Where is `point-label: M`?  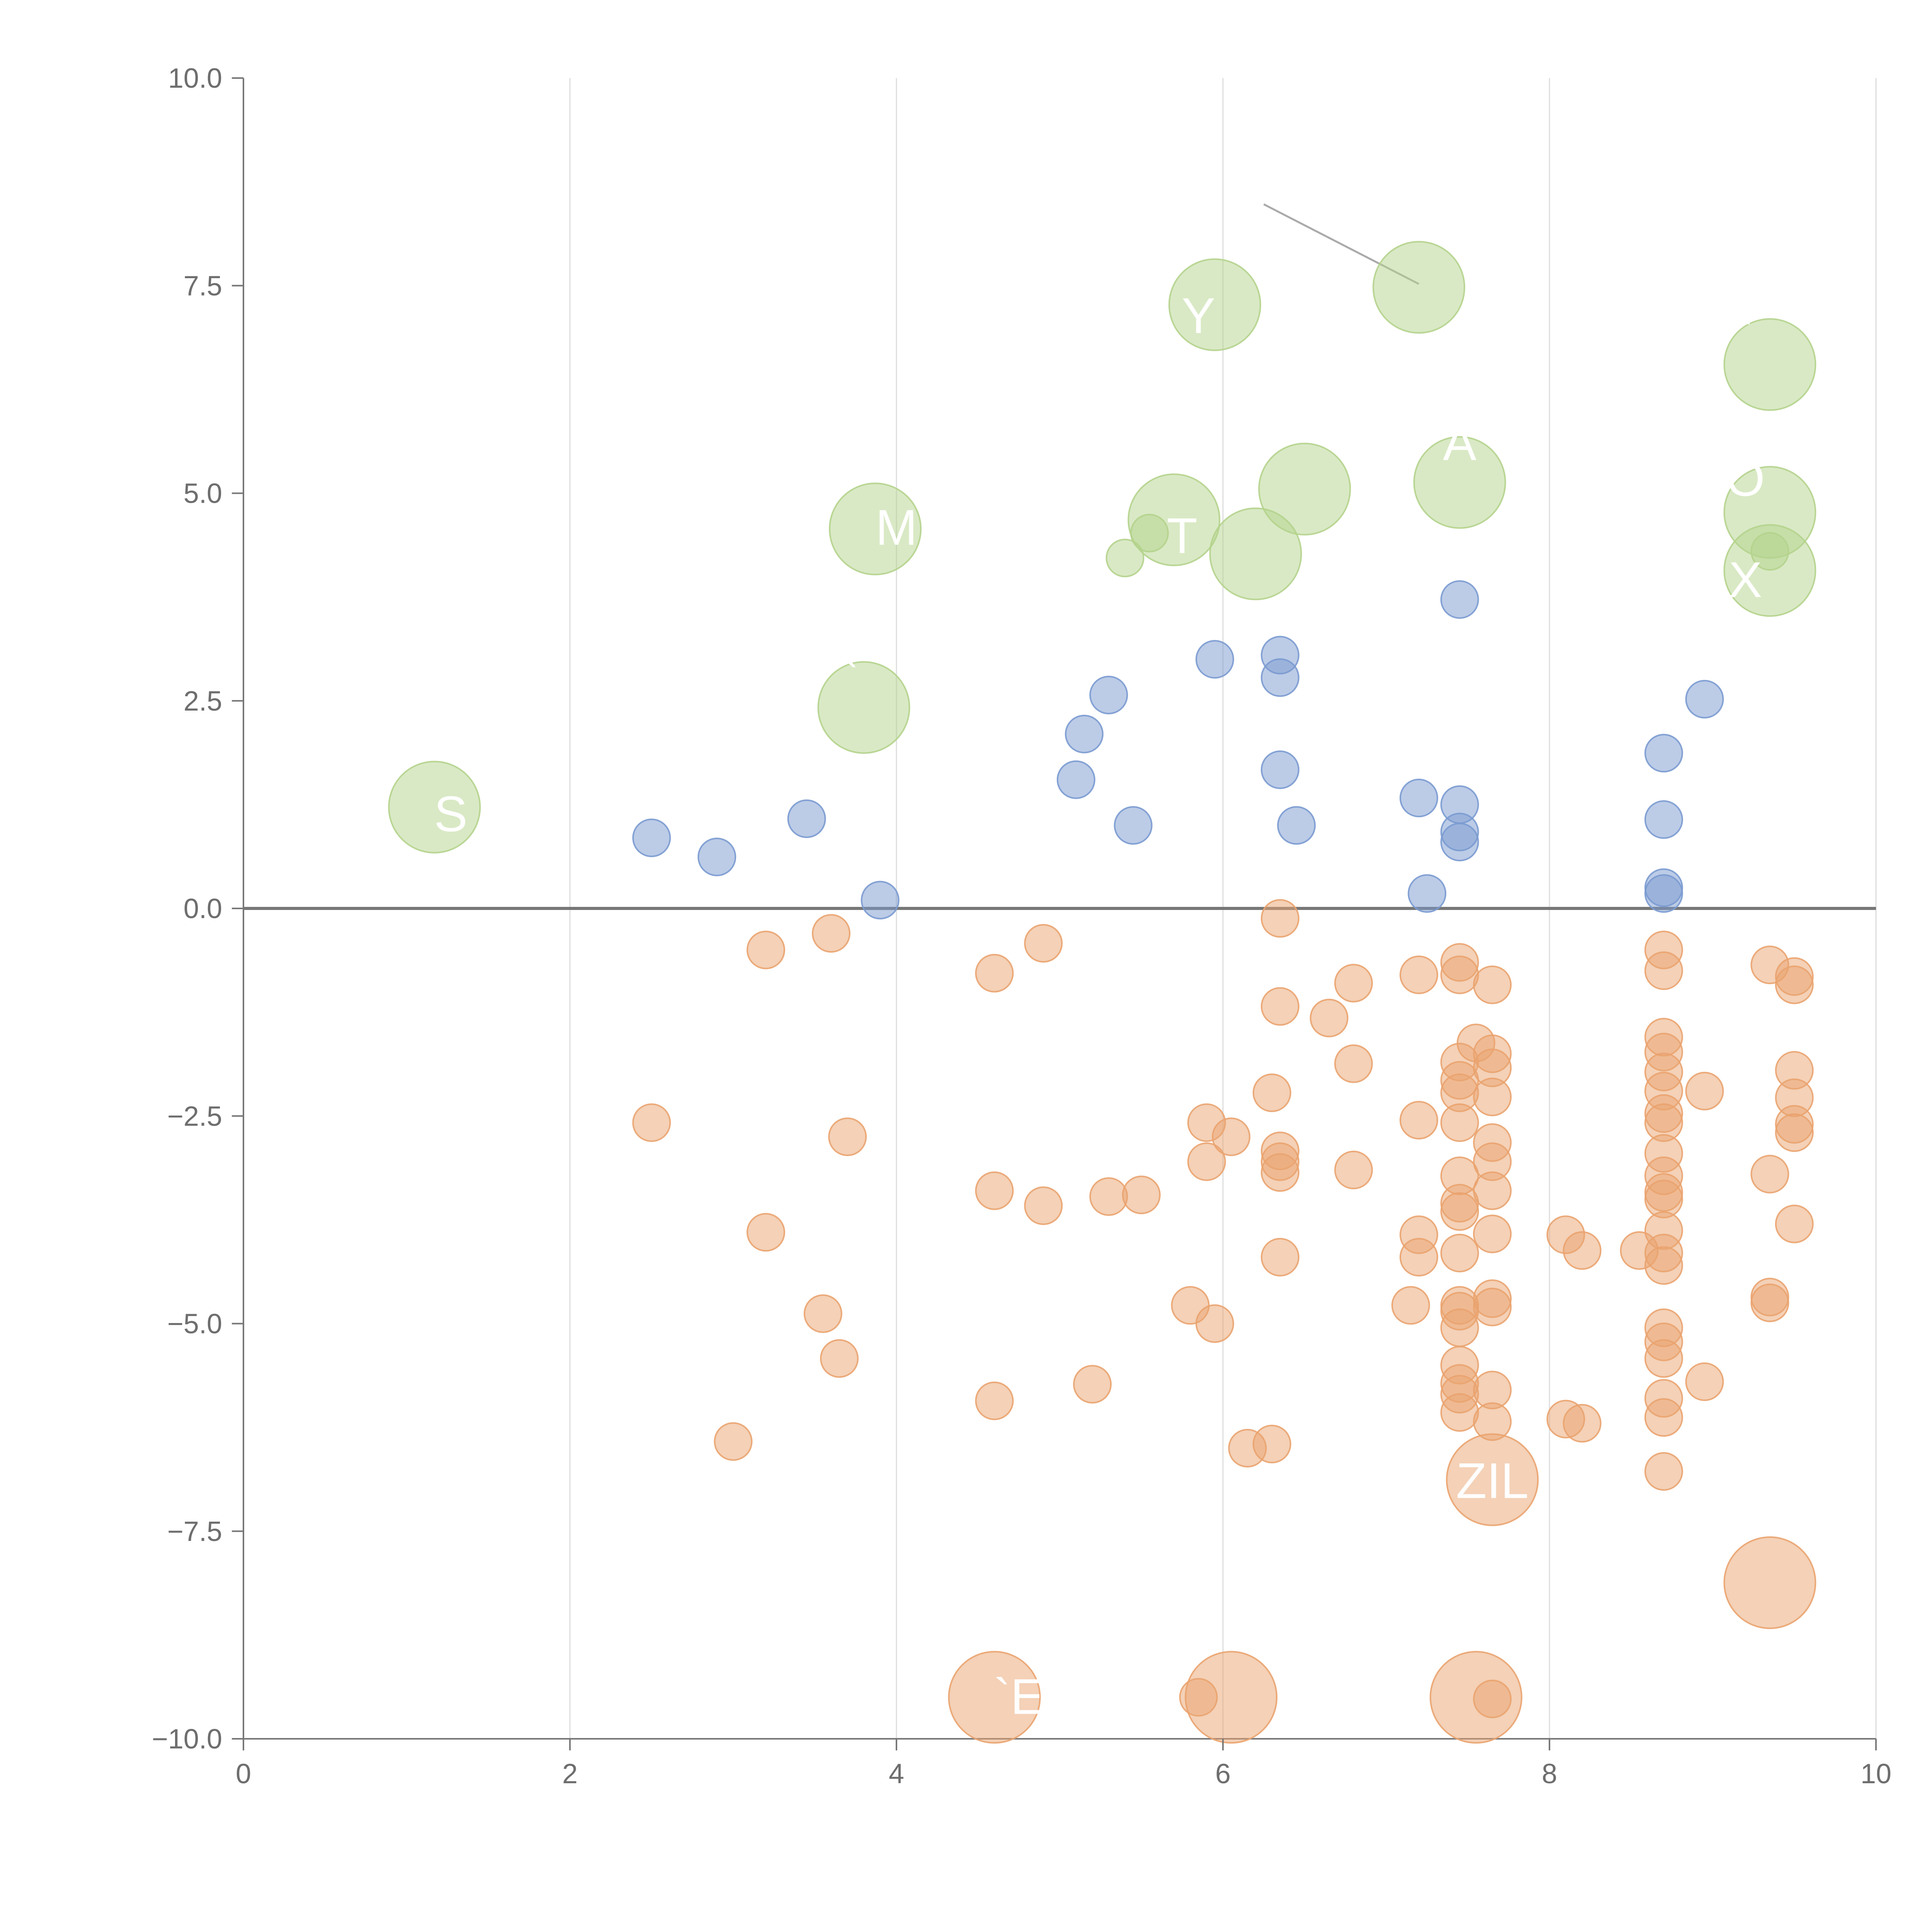 point-label: M is located at coordinates (897, 528).